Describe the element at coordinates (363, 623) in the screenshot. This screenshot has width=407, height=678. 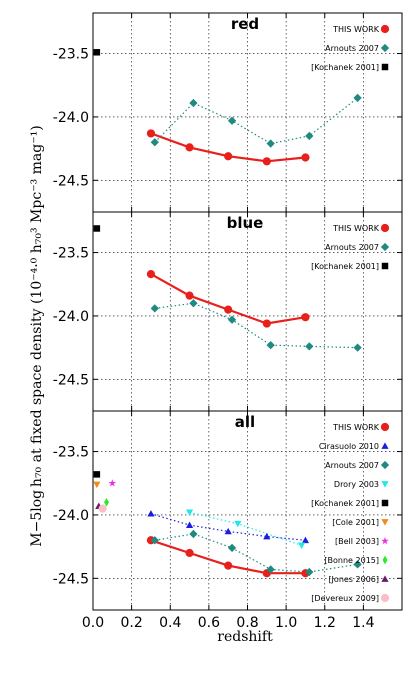
I see `x-tick-label: 1.4` at that location.